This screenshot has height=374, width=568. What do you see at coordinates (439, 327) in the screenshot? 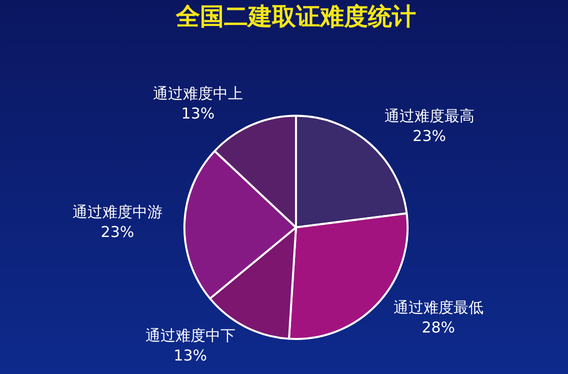
I see `data-label: 28%` at bounding box center [439, 327].